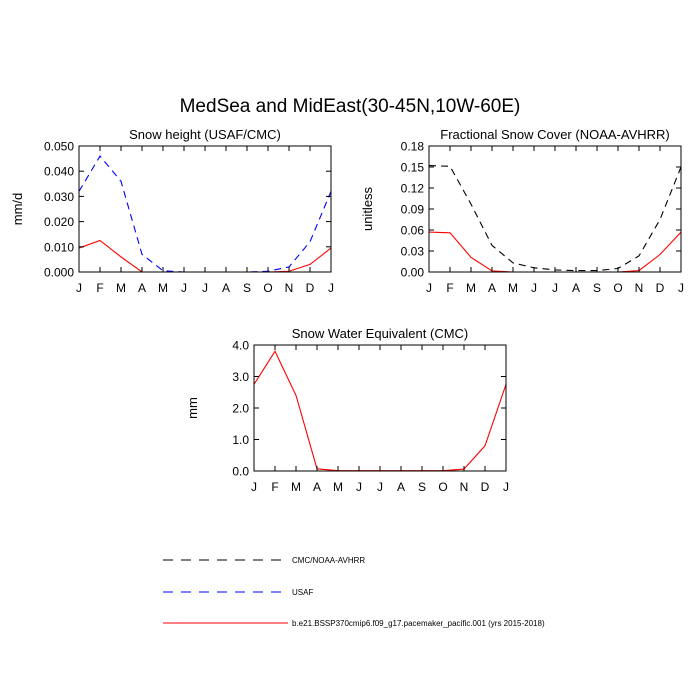  I want to click on y-tick-label: 0.12, so click(413, 189).